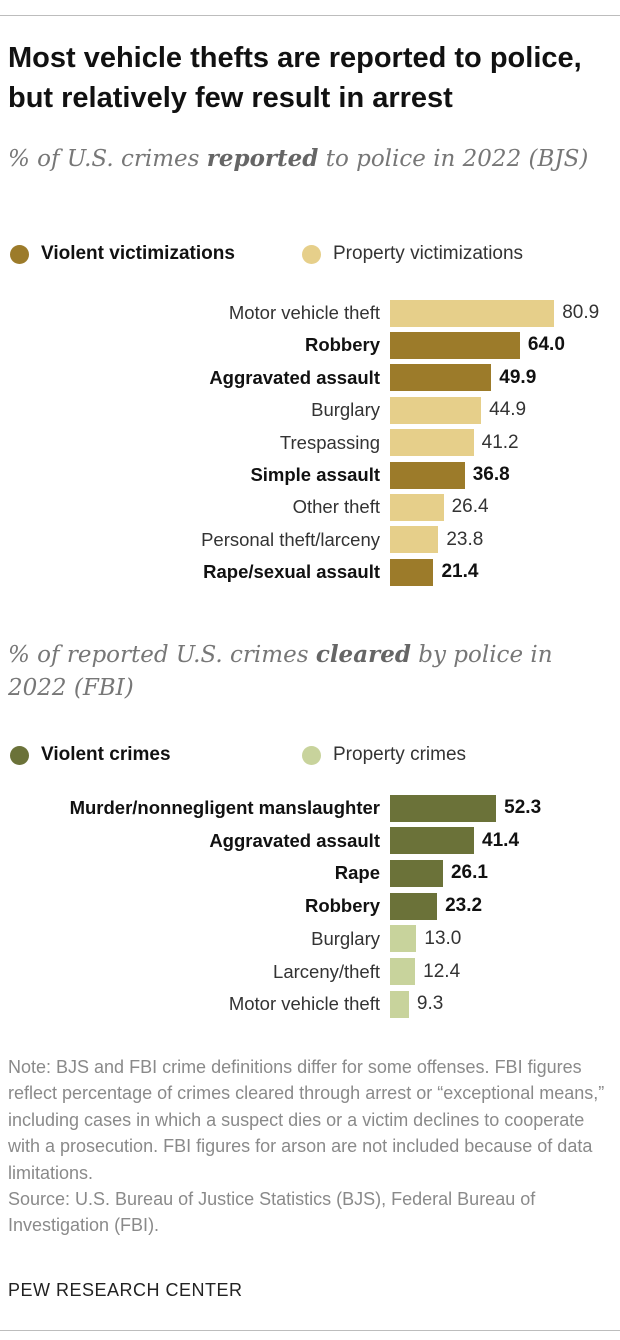 The width and height of the screenshot is (620, 1340). What do you see at coordinates (310, 15) in the screenshot?
I see `top-rule` at bounding box center [310, 15].